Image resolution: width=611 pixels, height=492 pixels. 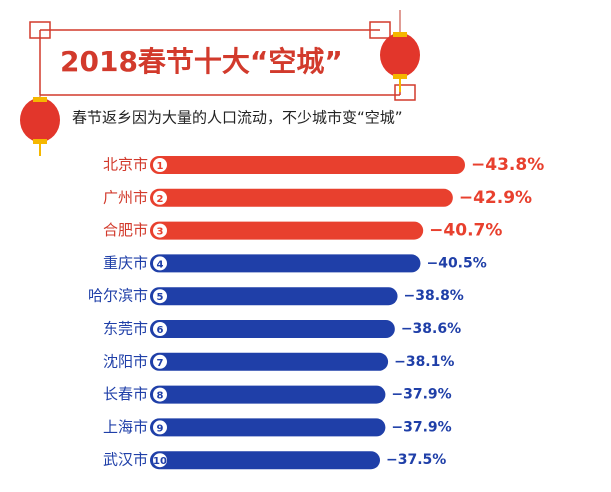 I want to click on rank-label: 4, so click(x=160, y=264).